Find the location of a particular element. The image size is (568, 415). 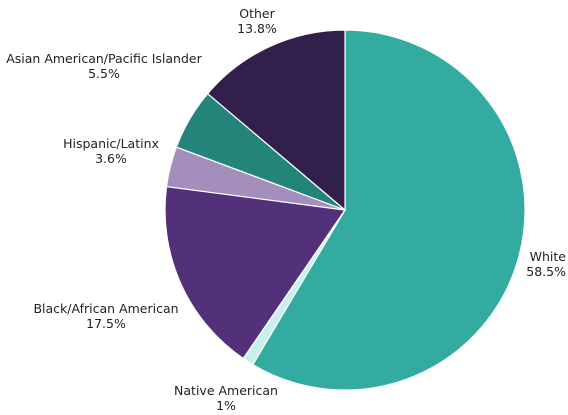

slice-label-black-african-american: Black/African American is located at coordinates (105, 308).